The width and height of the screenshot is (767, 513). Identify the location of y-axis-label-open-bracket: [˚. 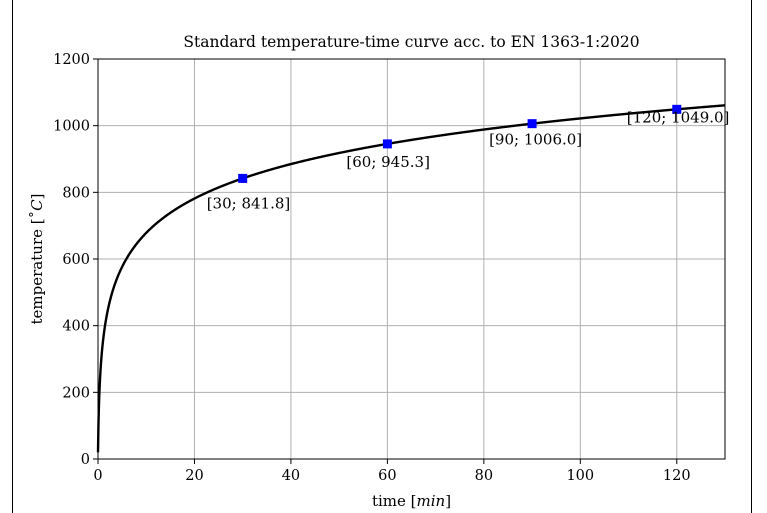
(37, 217).